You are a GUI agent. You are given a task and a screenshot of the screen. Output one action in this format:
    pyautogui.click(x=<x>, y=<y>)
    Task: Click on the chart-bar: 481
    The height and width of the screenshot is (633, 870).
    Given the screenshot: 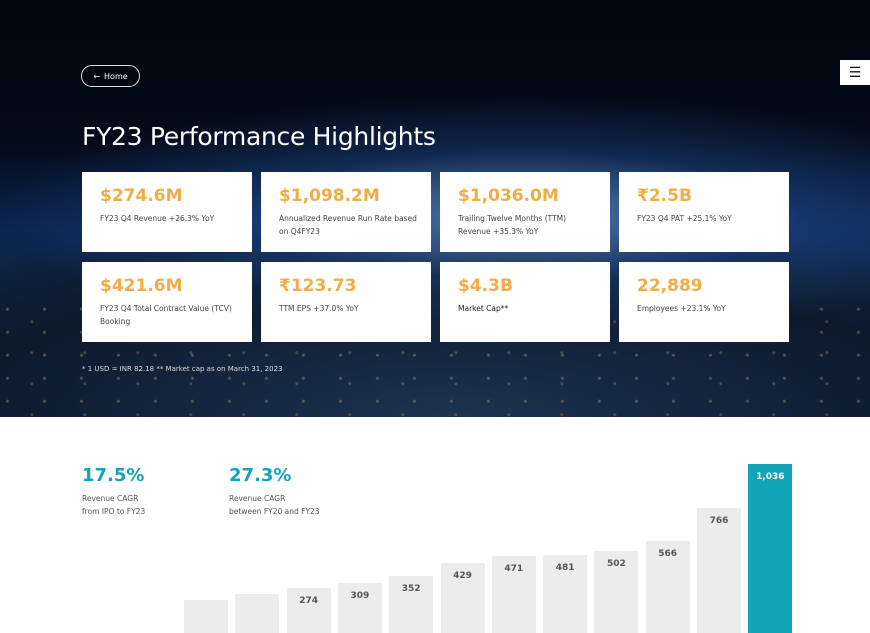 What is the action you would take?
    pyautogui.click(x=565, y=593)
    